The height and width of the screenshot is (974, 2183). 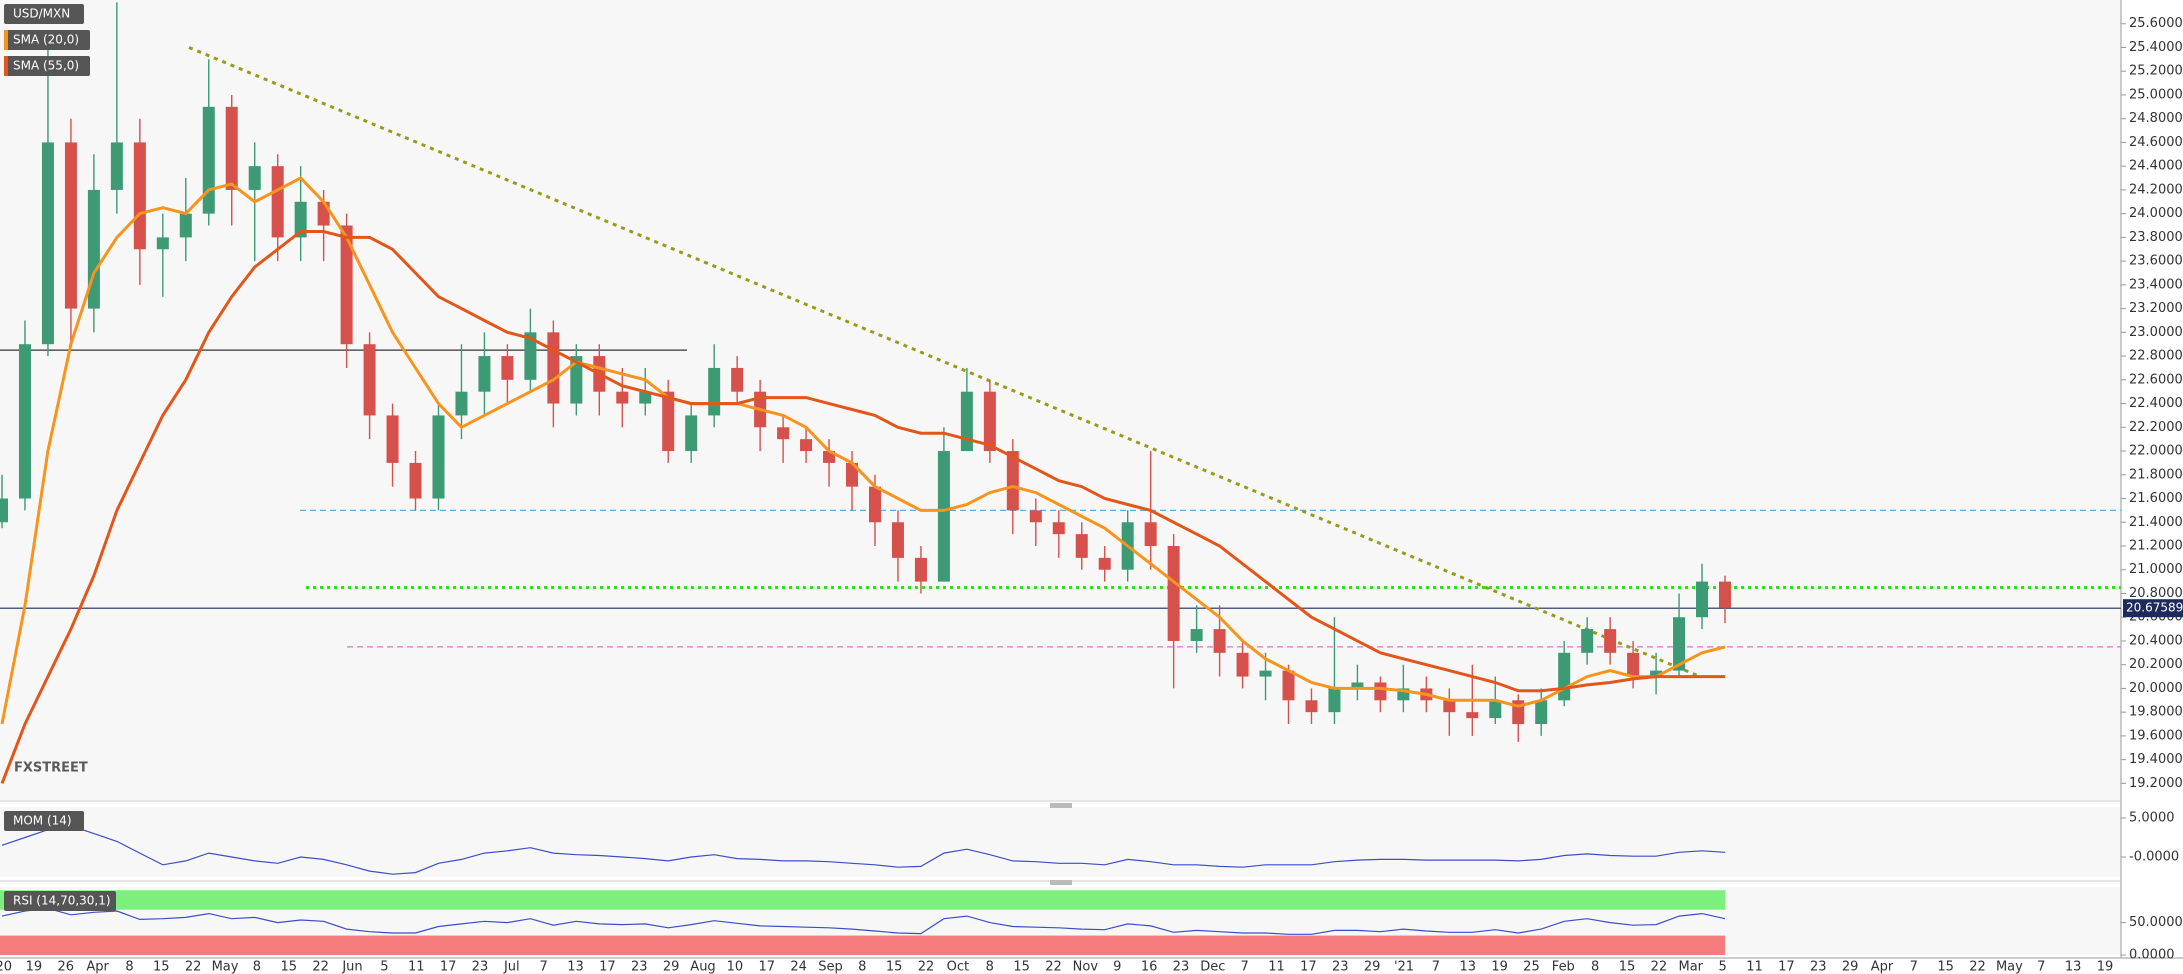 What do you see at coordinates (2156, 522) in the screenshot?
I see `y-tick-label: 21.4000` at bounding box center [2156, 522].